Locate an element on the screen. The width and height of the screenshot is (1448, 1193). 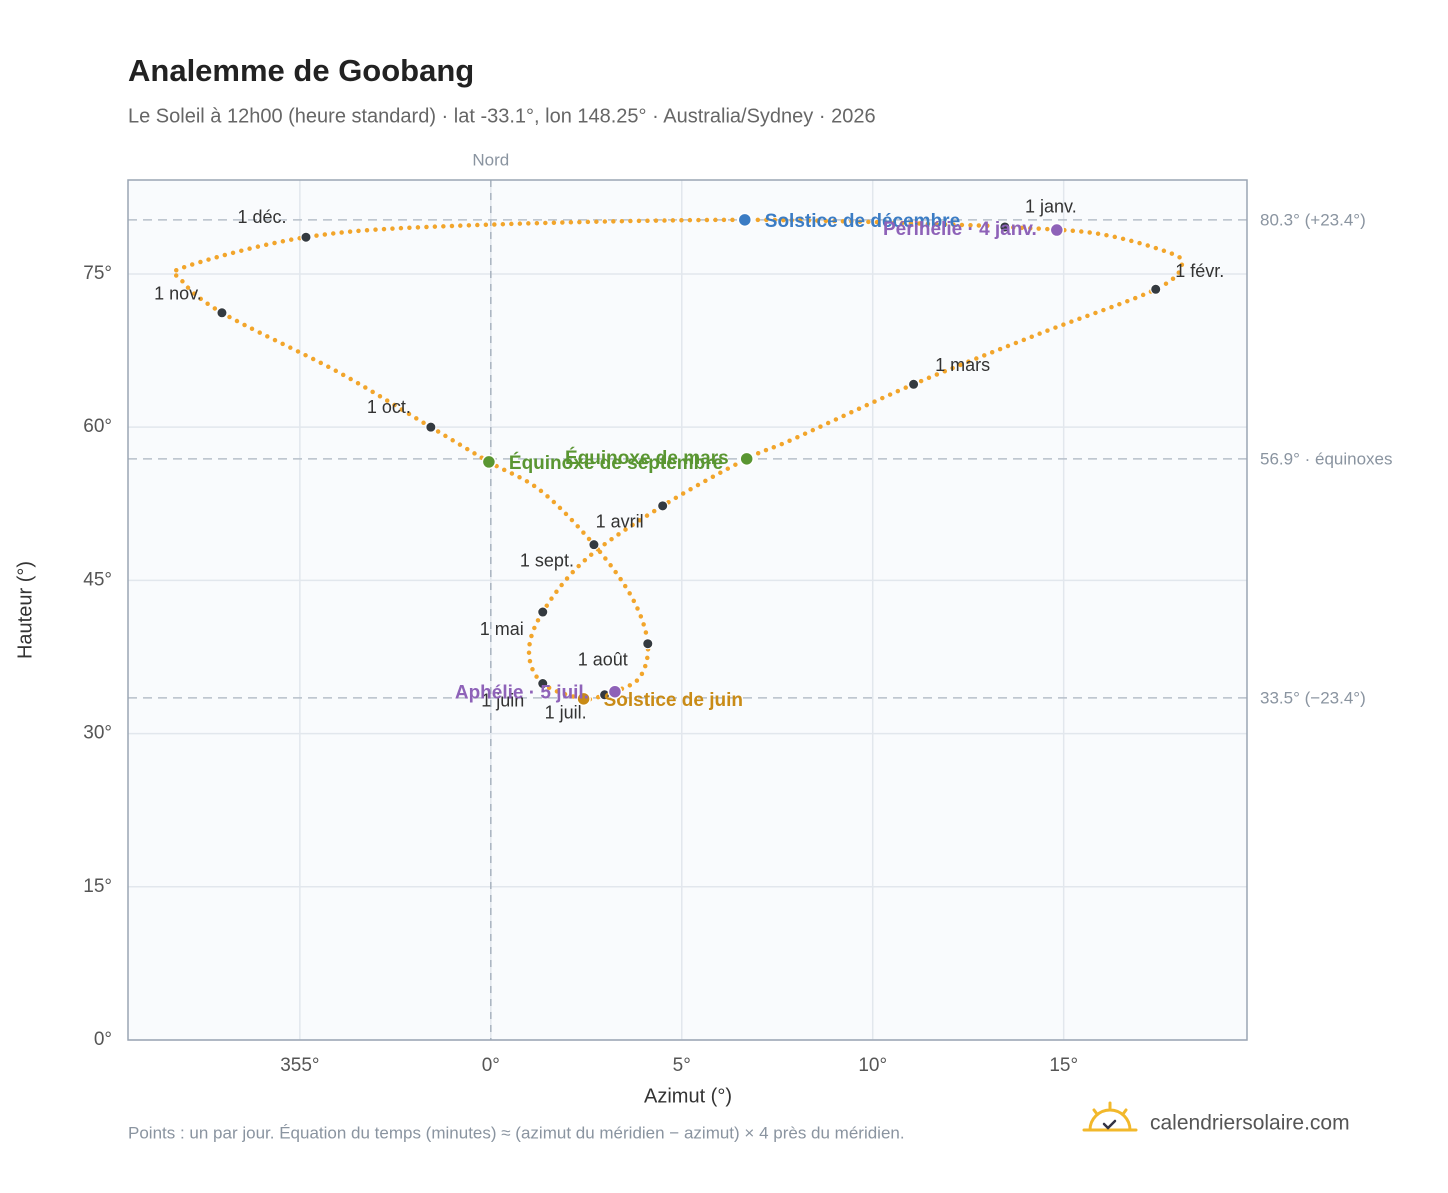
x-tick-label: 0° is located at coordinates (491, 1065).